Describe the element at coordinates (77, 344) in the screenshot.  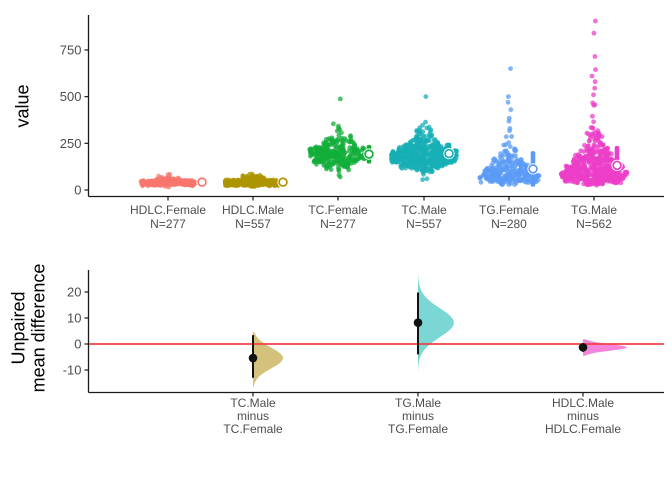
I see `bottom-y-tick-label: 0` at that location.